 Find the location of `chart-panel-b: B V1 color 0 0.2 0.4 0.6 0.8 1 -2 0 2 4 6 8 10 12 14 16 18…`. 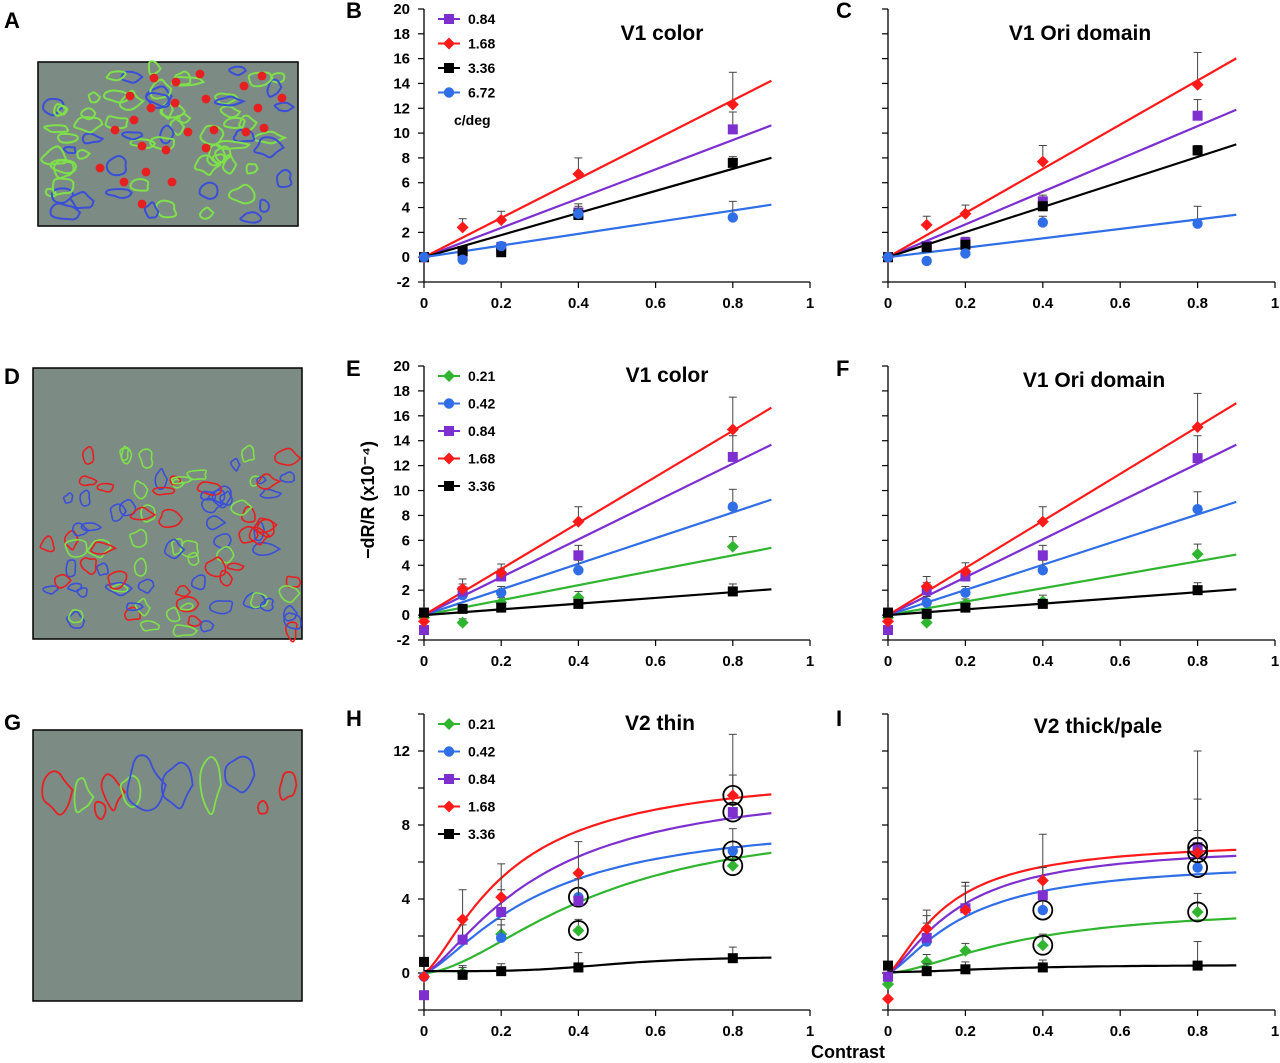

chart-panel-b: B V1 color 0 0.2 0.4 0.6 0.8 1 -2 0 2 4 6 8 10 12 14 16 18… is located at coordinates (580, 156).